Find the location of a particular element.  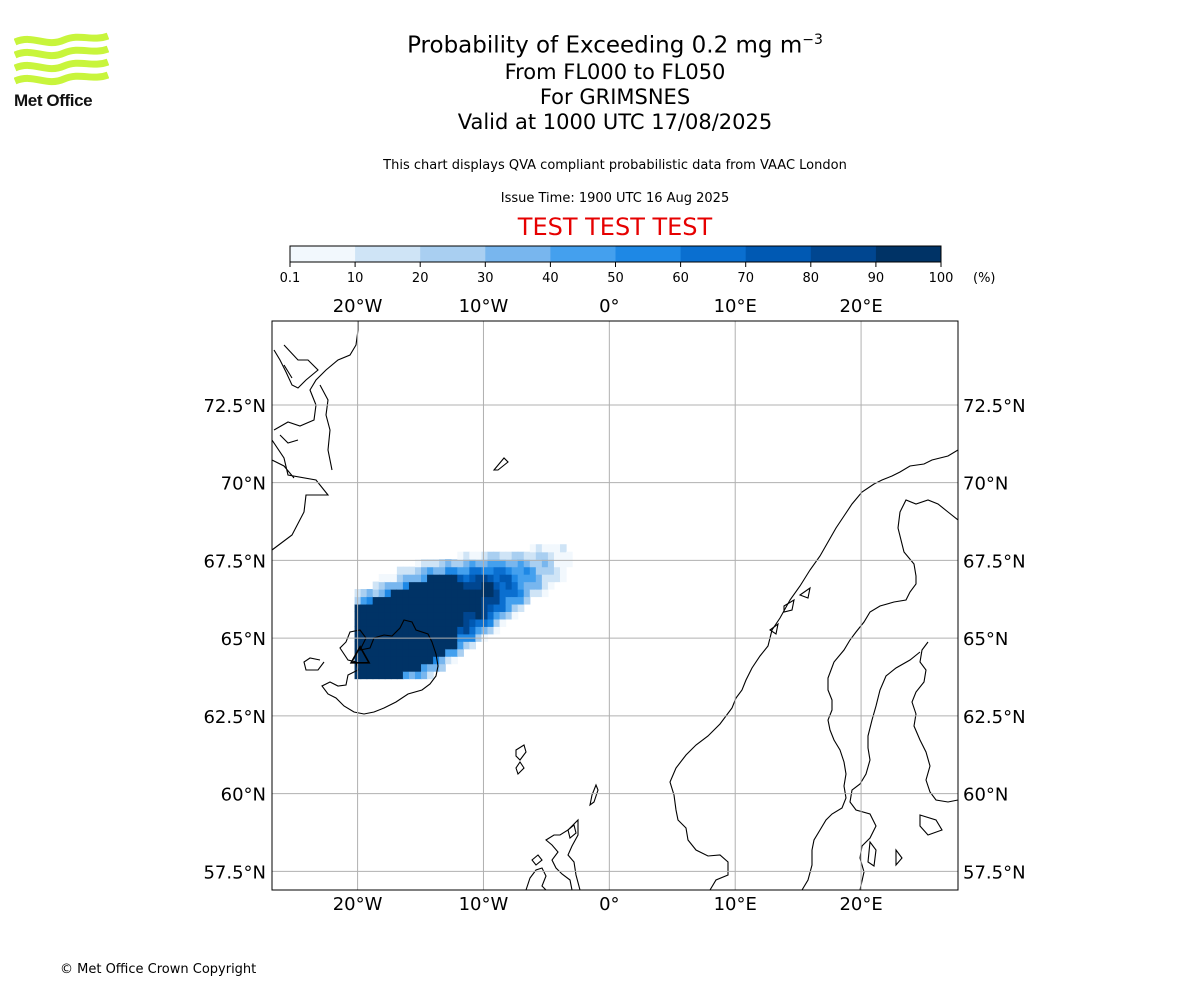

colorbar-tick-label: 0.1 is located at coordinates (290, 278).